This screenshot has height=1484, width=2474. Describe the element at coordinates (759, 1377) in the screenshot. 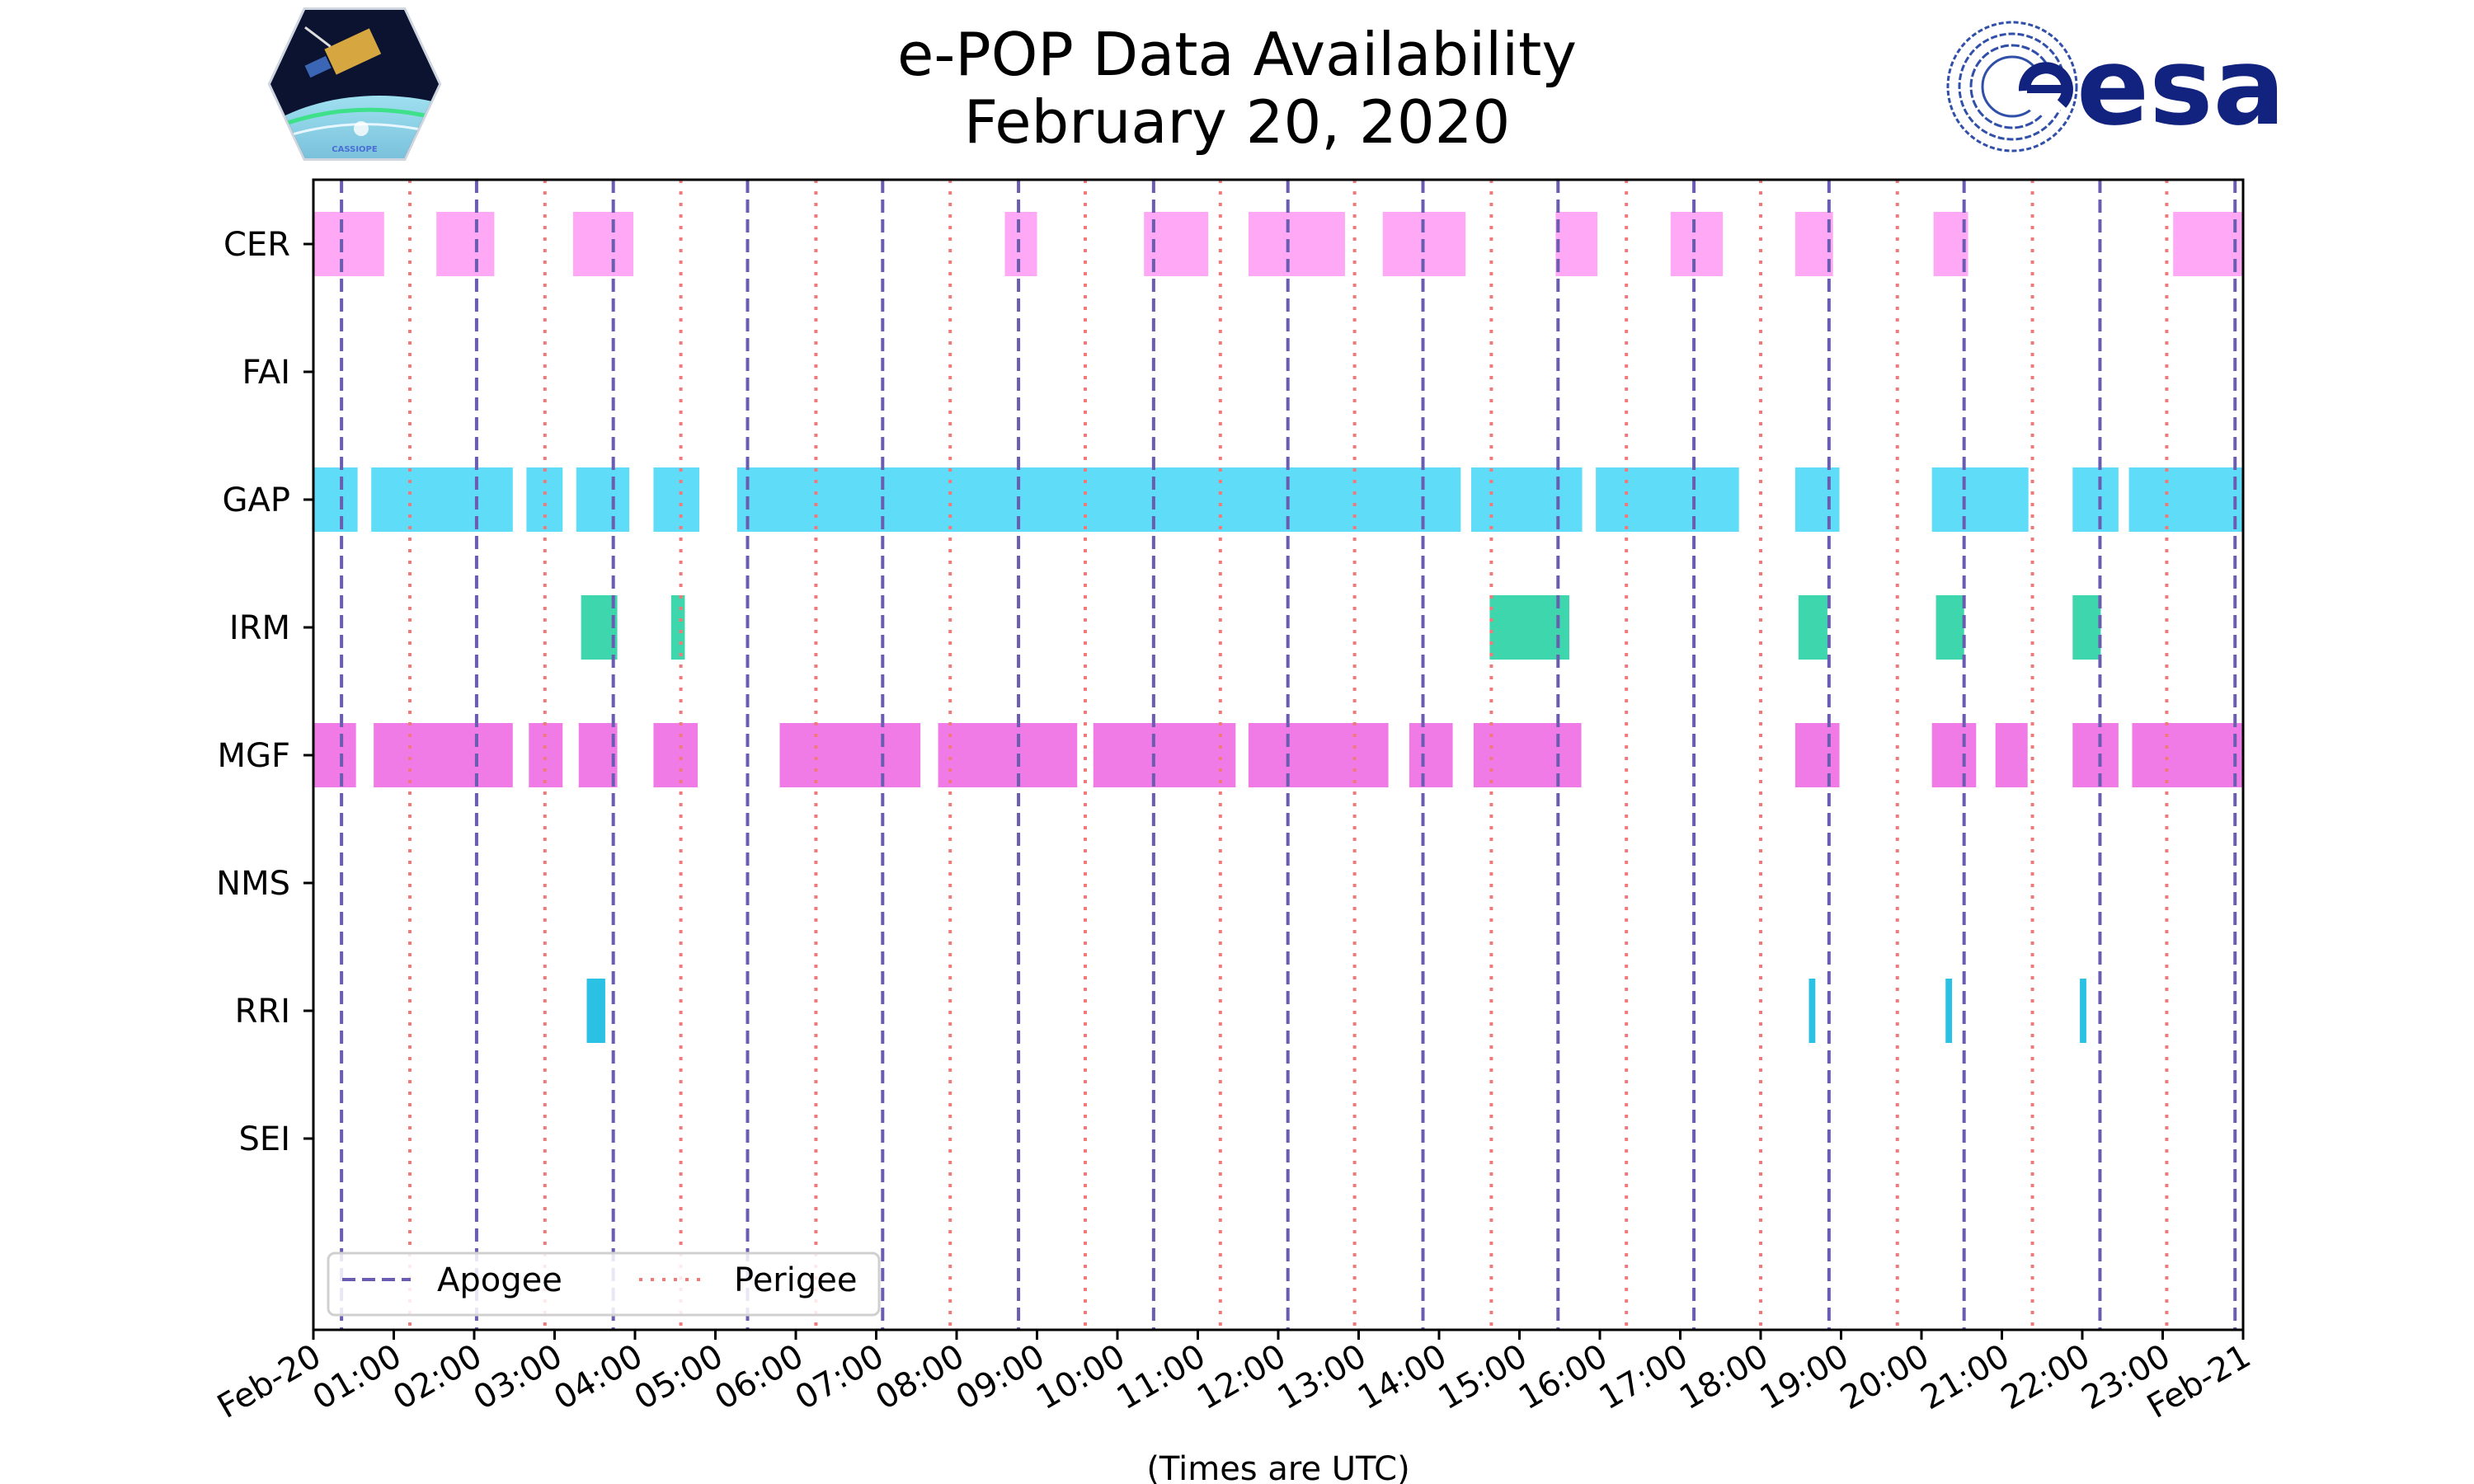

I see `x-tick-label: 06:00` at that location.